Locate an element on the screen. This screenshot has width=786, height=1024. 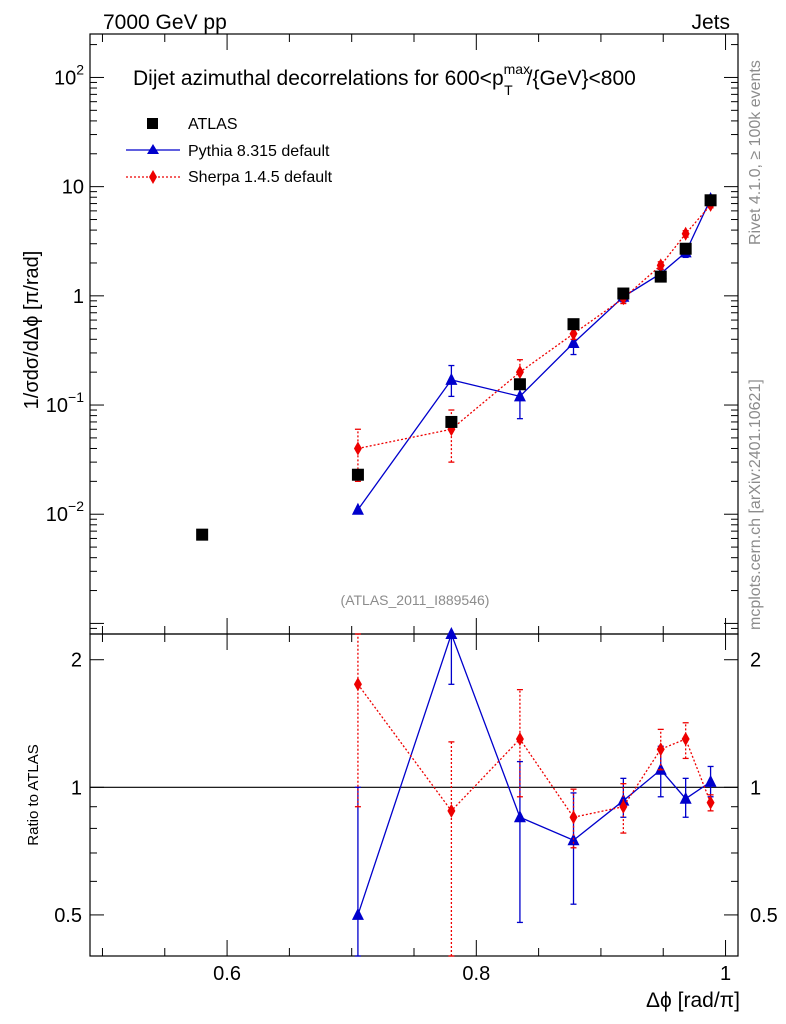
energy-label: 7000 GeV pp is located at coordinates (165, 22).